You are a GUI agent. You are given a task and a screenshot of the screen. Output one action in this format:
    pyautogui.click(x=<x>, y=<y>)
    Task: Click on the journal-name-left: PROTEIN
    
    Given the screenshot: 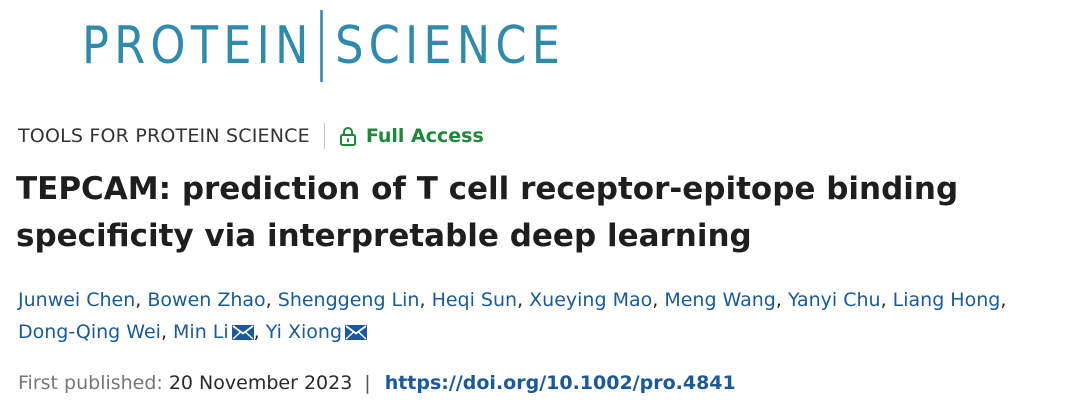 What is the action you would take?
    pyautogui.click(x=198, y=46)
    